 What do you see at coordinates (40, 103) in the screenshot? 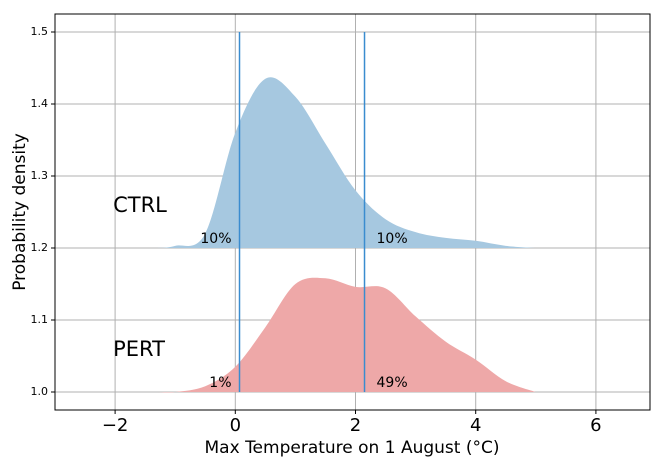
I see `y-tick-label: 1.4` at bounding box center [40, 103].